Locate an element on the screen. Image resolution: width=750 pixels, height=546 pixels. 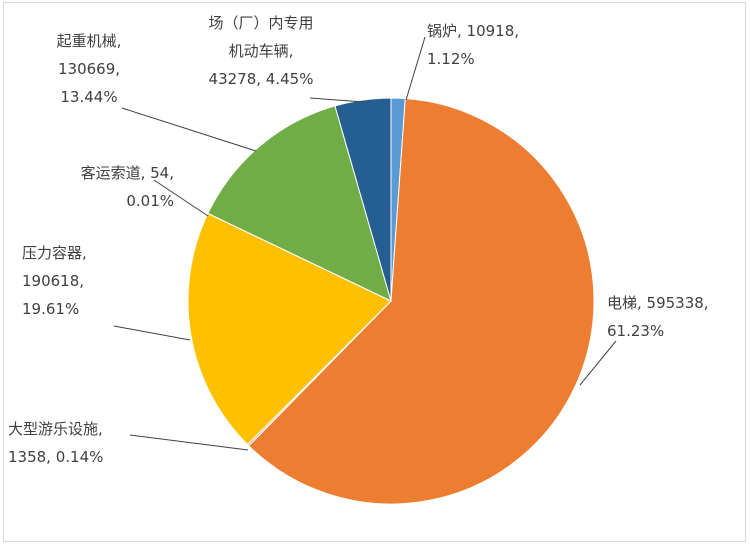
data-label-line: 0.01% is located at coordinates (150, 201).